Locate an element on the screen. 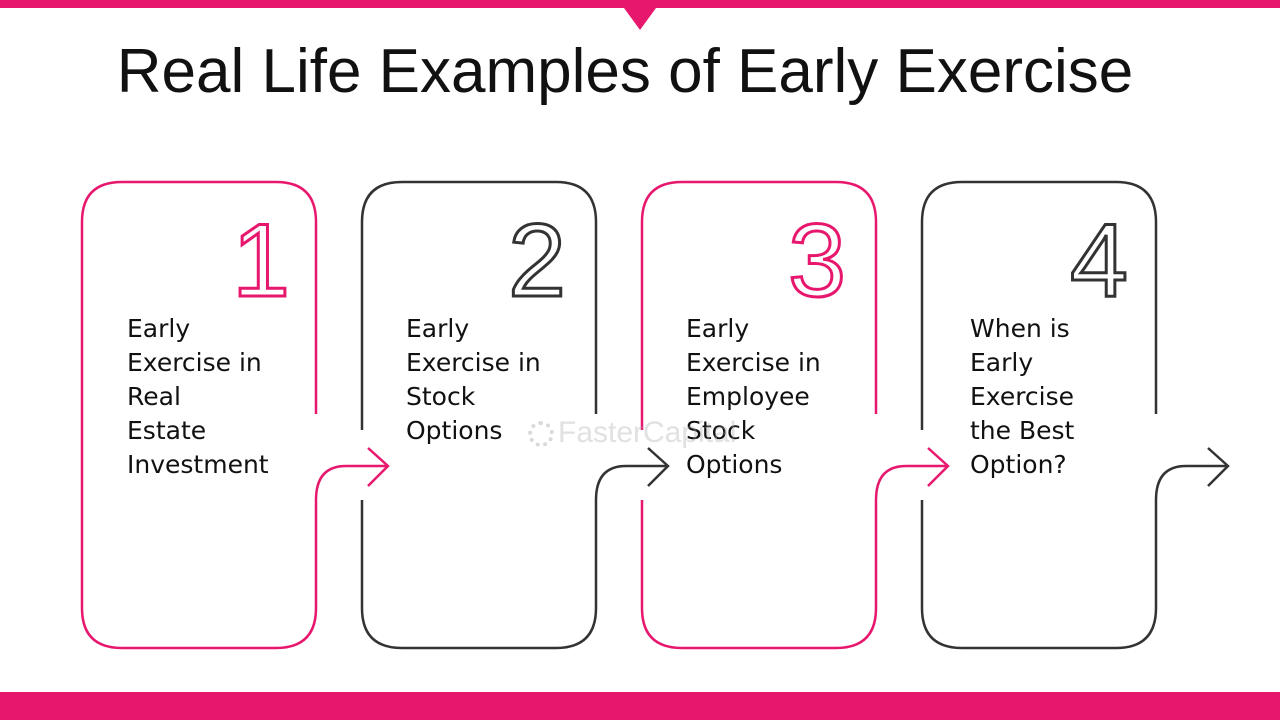  watermark-text: FasterCapital is located at coordinates (647, 432).